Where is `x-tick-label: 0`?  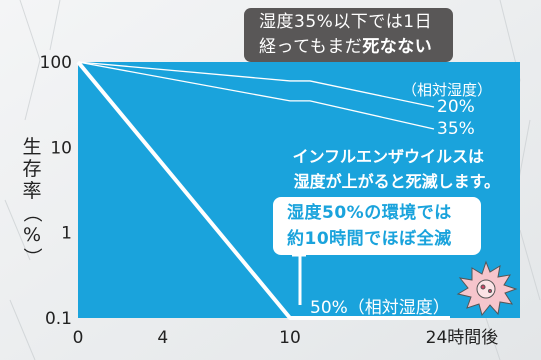
x-tick-label: 0 is located at coordinates (78, 338).